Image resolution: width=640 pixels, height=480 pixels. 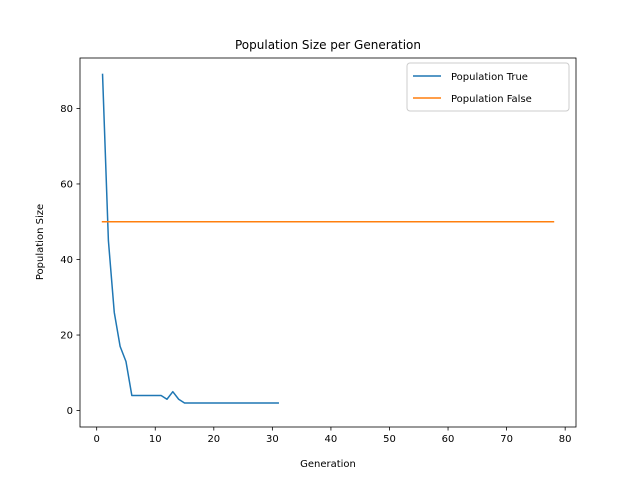 I want to click on y-tick-label: 40, so click(x=66, y=260).